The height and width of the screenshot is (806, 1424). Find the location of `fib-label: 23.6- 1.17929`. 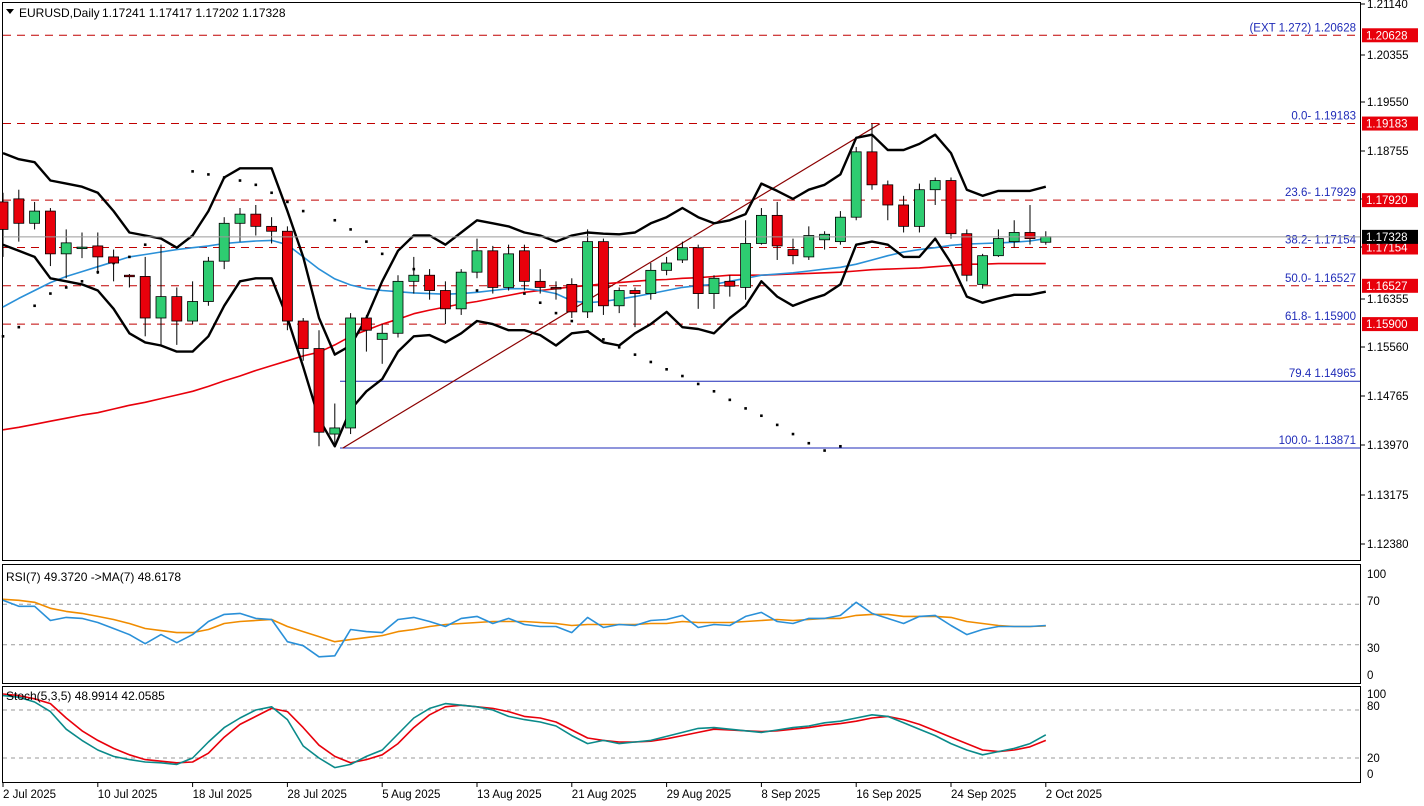

fib-label: 23.6- 1.17929 is located at coordinates (1320, 193).